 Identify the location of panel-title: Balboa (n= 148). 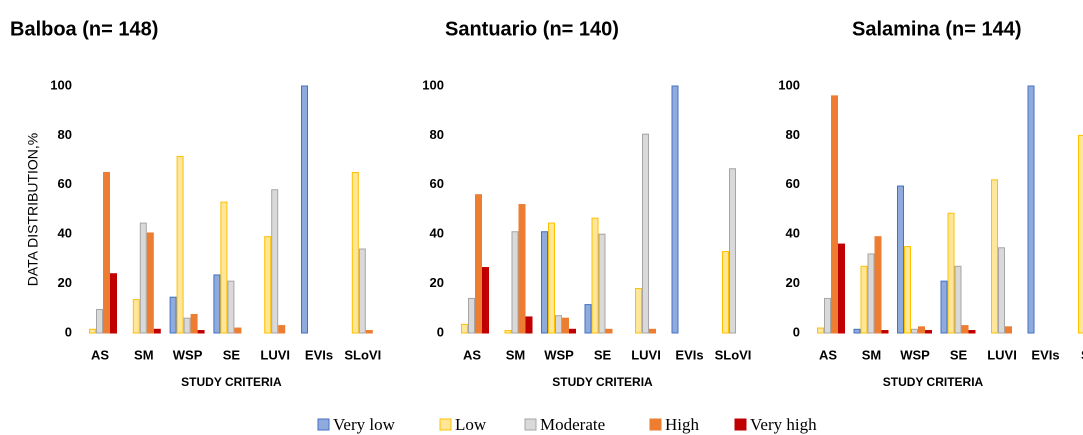
(84, 29).